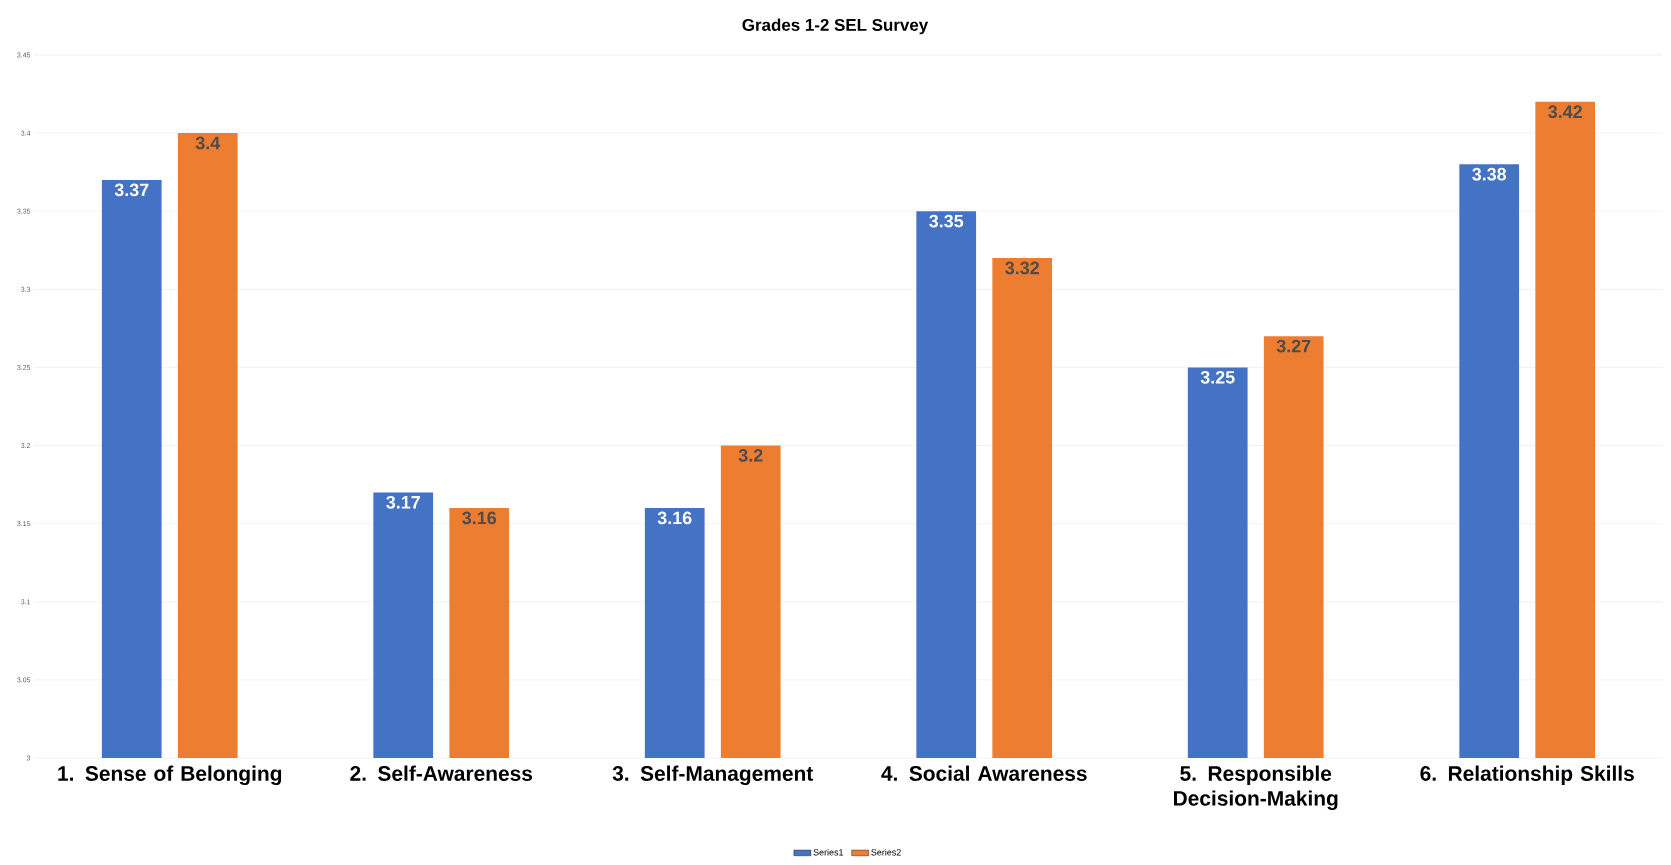  I want to click on data-label: 3.27, so click(1293, 346).